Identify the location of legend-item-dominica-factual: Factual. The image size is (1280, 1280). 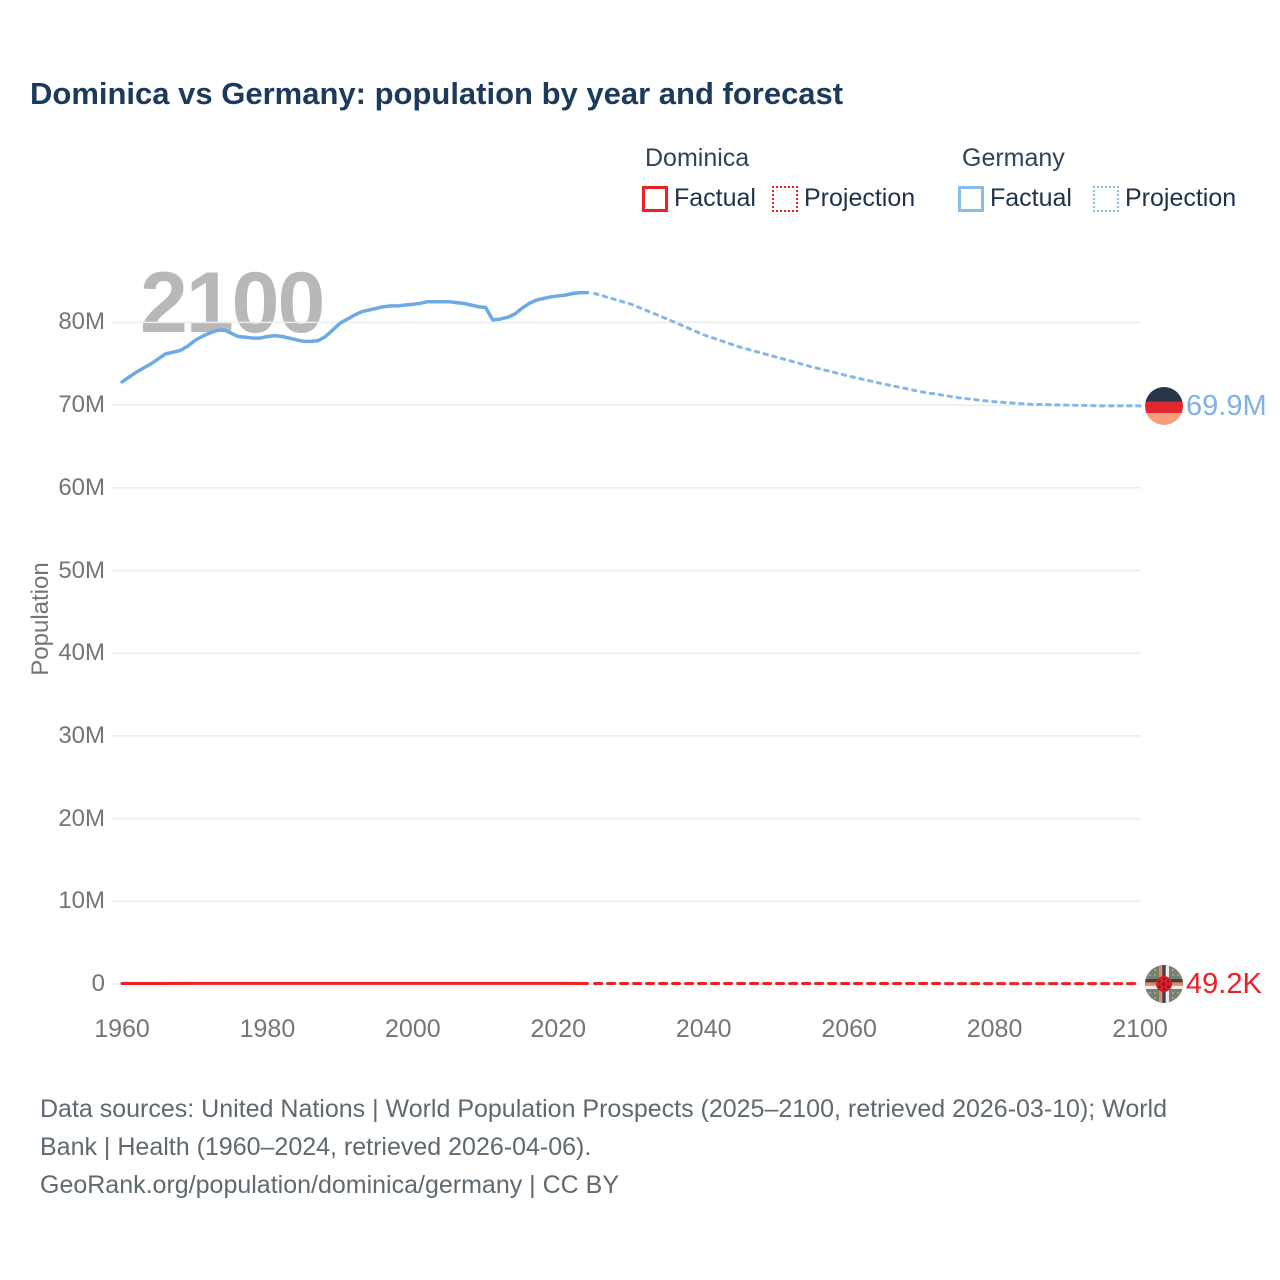
(699, 198).